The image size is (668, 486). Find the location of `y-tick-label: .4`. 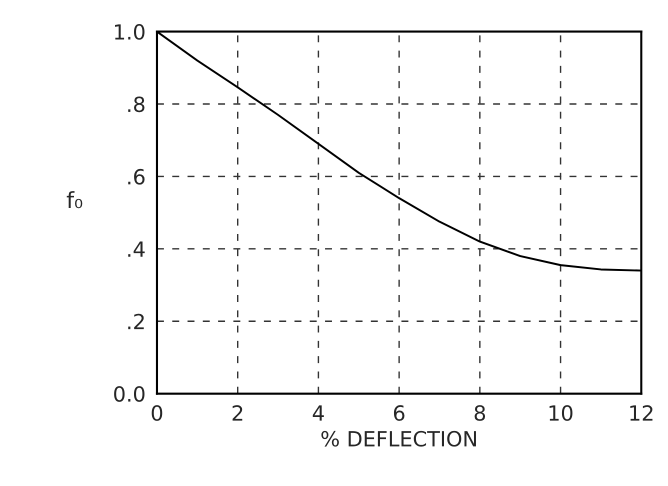

y-tick-label: .4 is located at coordinates (136, 249).